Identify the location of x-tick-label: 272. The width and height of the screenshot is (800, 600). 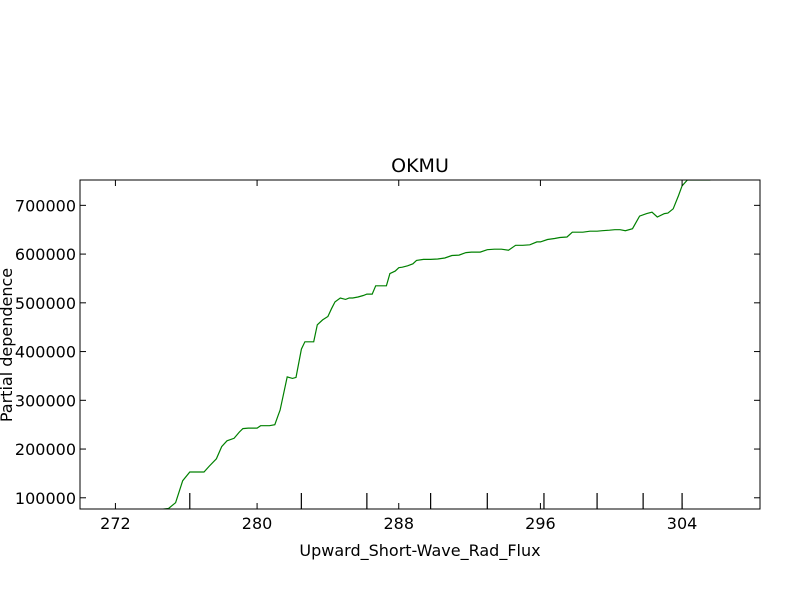
(115, 523).